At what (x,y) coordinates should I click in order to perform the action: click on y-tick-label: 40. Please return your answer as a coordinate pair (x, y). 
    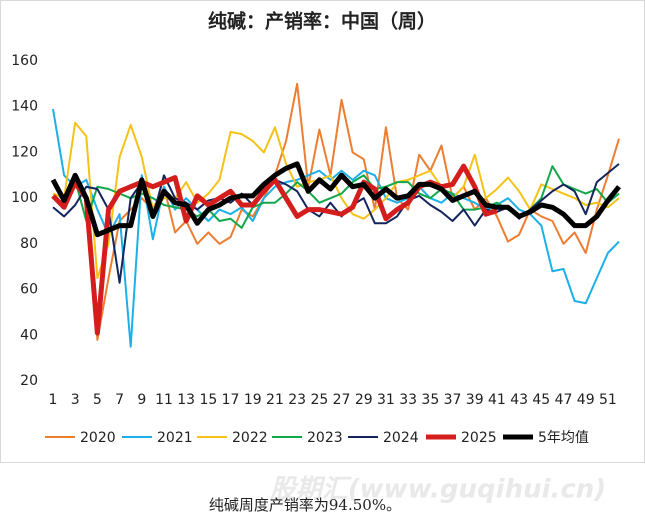
    Looking at the image, I should click on (29, 335).